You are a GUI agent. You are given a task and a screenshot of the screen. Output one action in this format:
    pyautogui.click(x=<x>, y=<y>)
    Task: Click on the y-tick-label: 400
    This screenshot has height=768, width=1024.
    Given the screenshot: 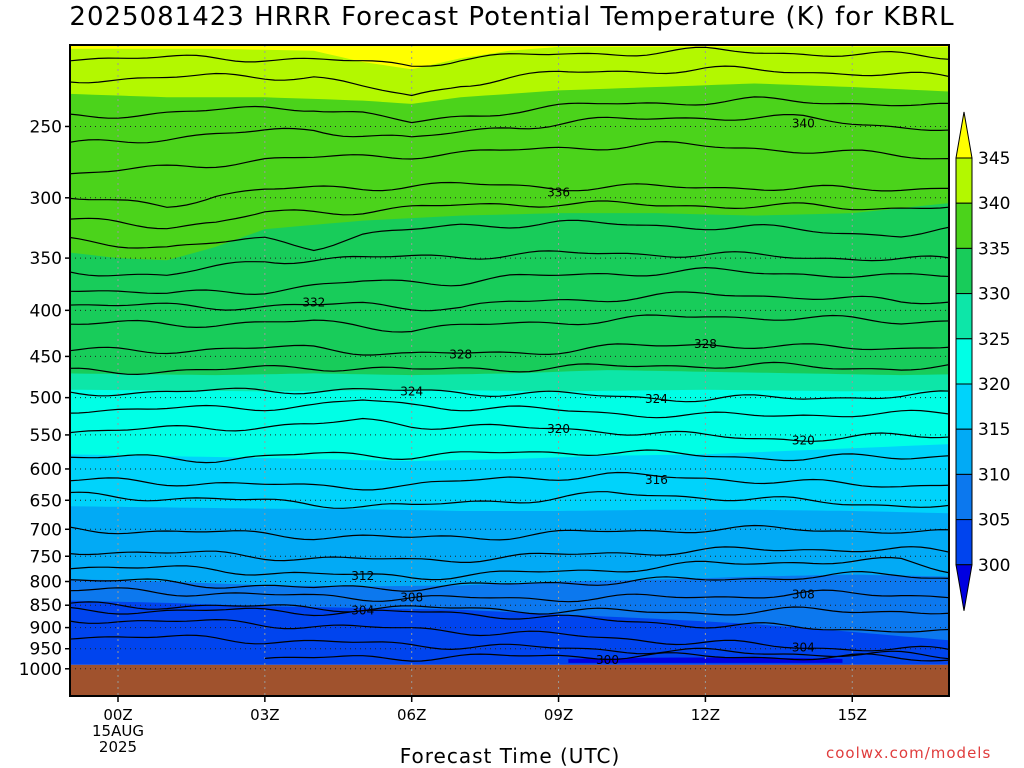 What is the action you would take?
    pyautogui.click(x=46, y=311)
    